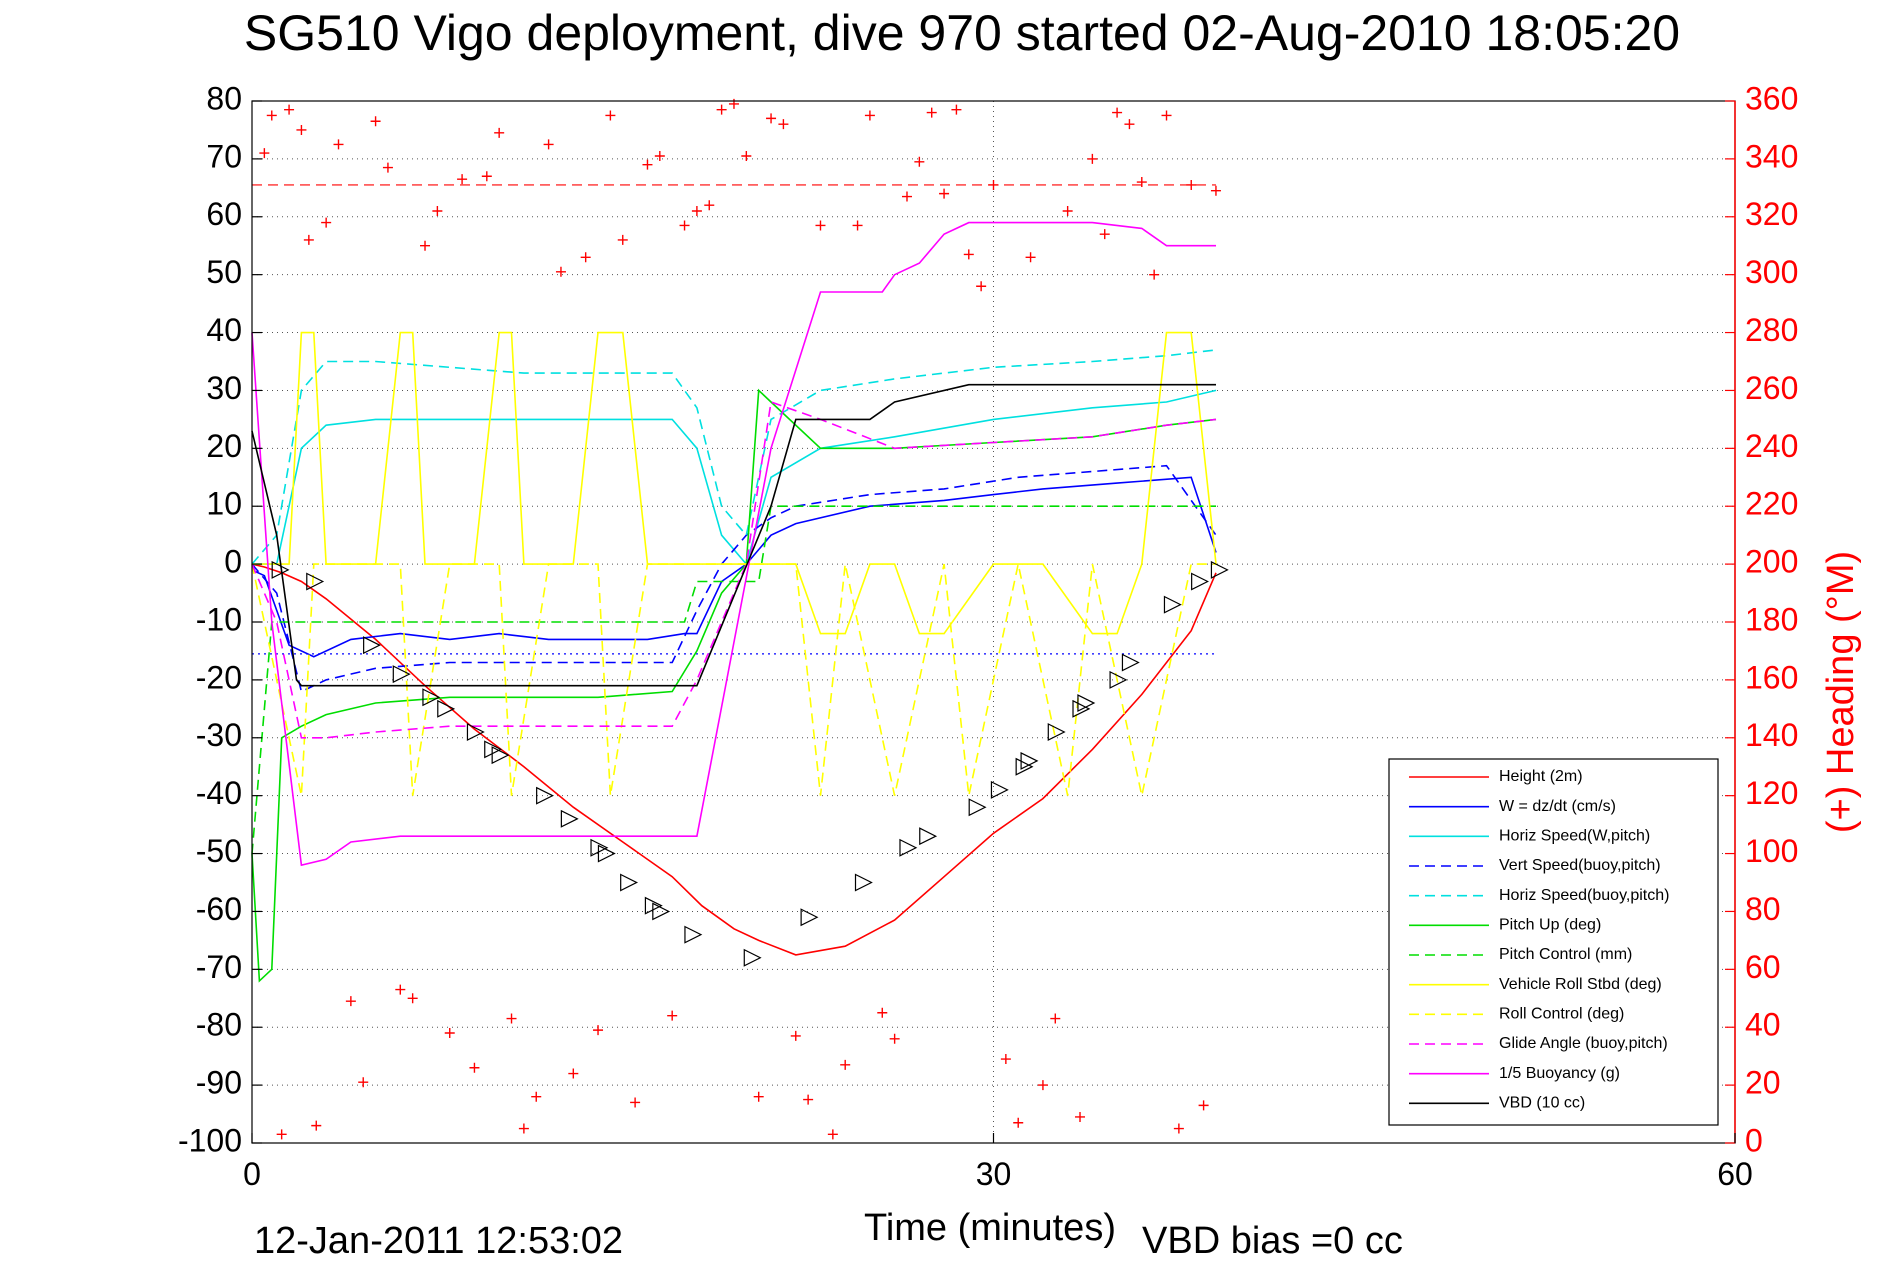 The width and height of the screenshot is (1891, 1262). I want to click on y-right-tick-label: 180, so click(1771, 619).